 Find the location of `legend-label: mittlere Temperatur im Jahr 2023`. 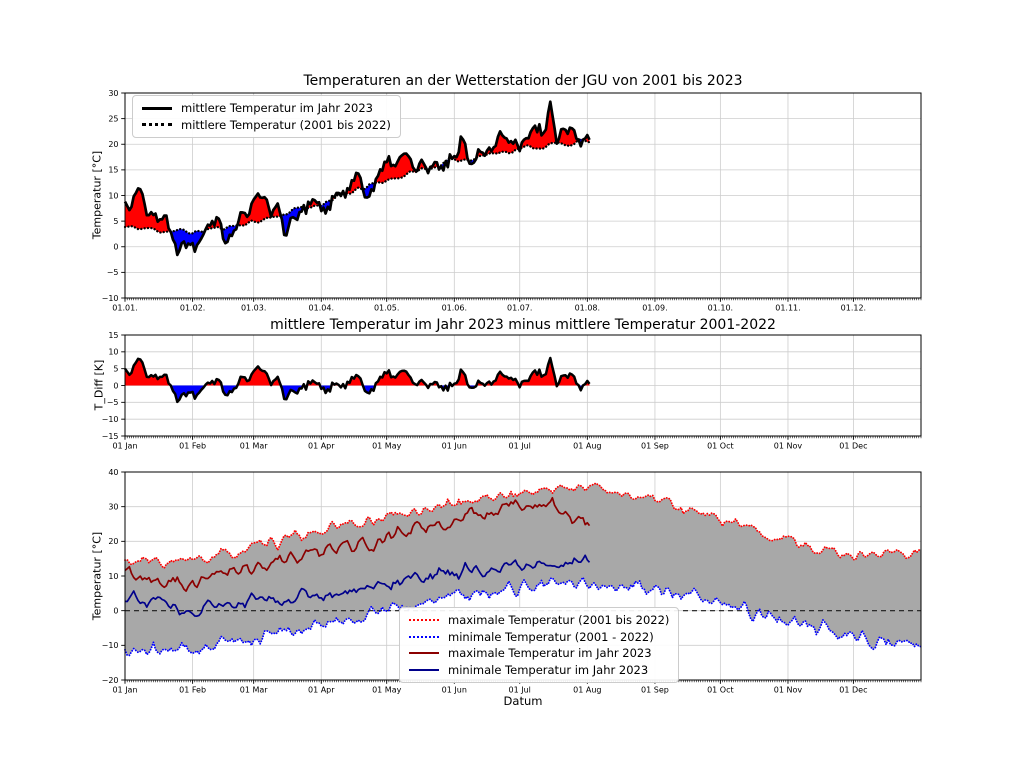

legend-label: mittlere Temperatur im Jahr 2023 is located at coordinates (277, 108).